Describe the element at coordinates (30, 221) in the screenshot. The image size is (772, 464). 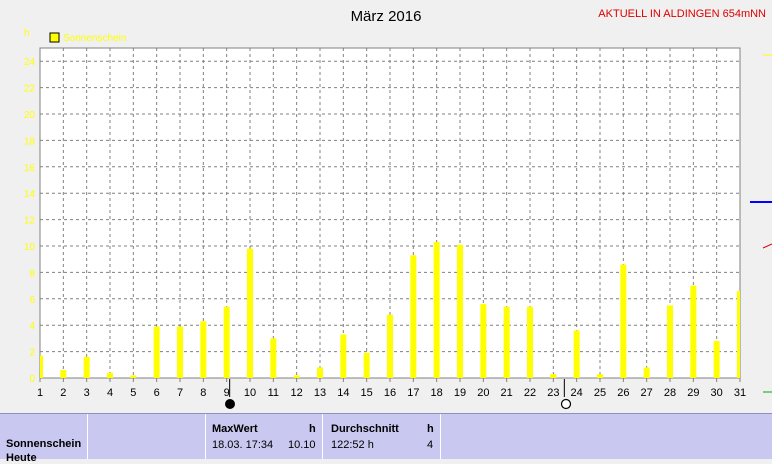
I see `y-tick-label: 12` at that location.